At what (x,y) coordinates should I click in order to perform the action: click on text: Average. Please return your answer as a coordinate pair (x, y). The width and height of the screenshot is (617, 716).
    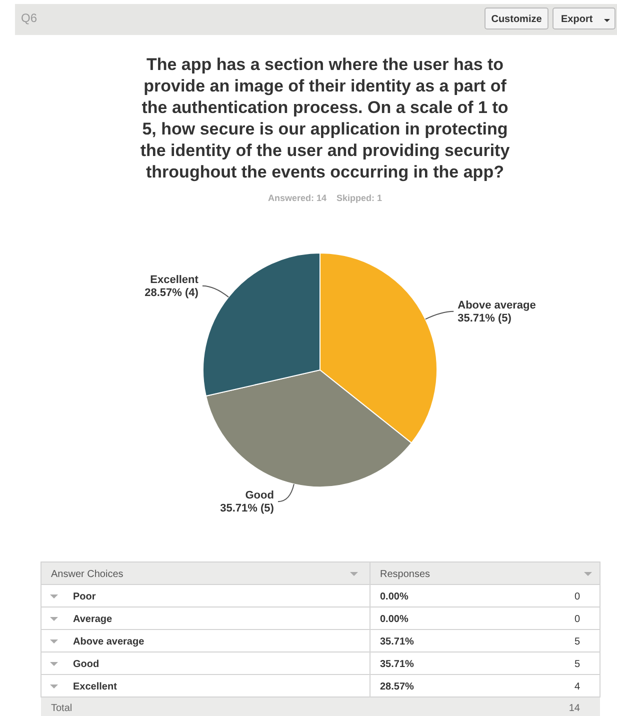
    Looking at the image, I should click on (93, 619).